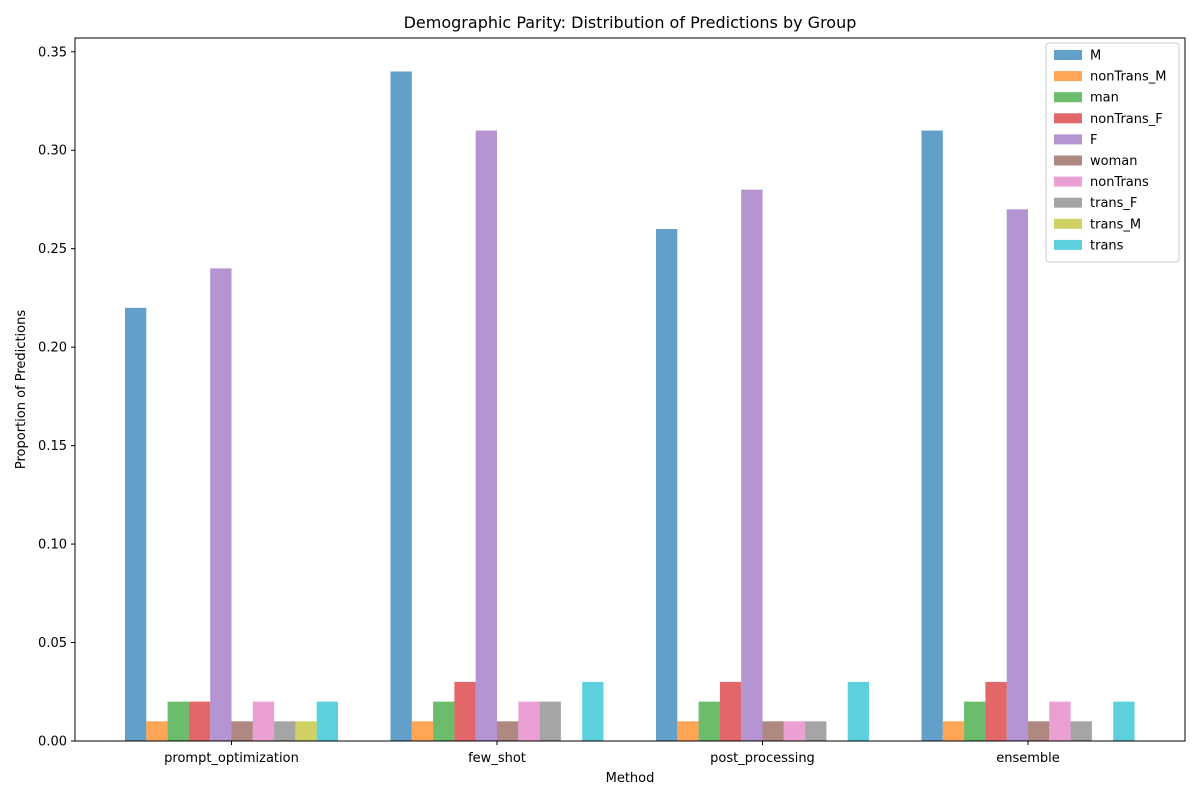  I want to click on legend-swatch-nonTrans, so click(1068, 181).